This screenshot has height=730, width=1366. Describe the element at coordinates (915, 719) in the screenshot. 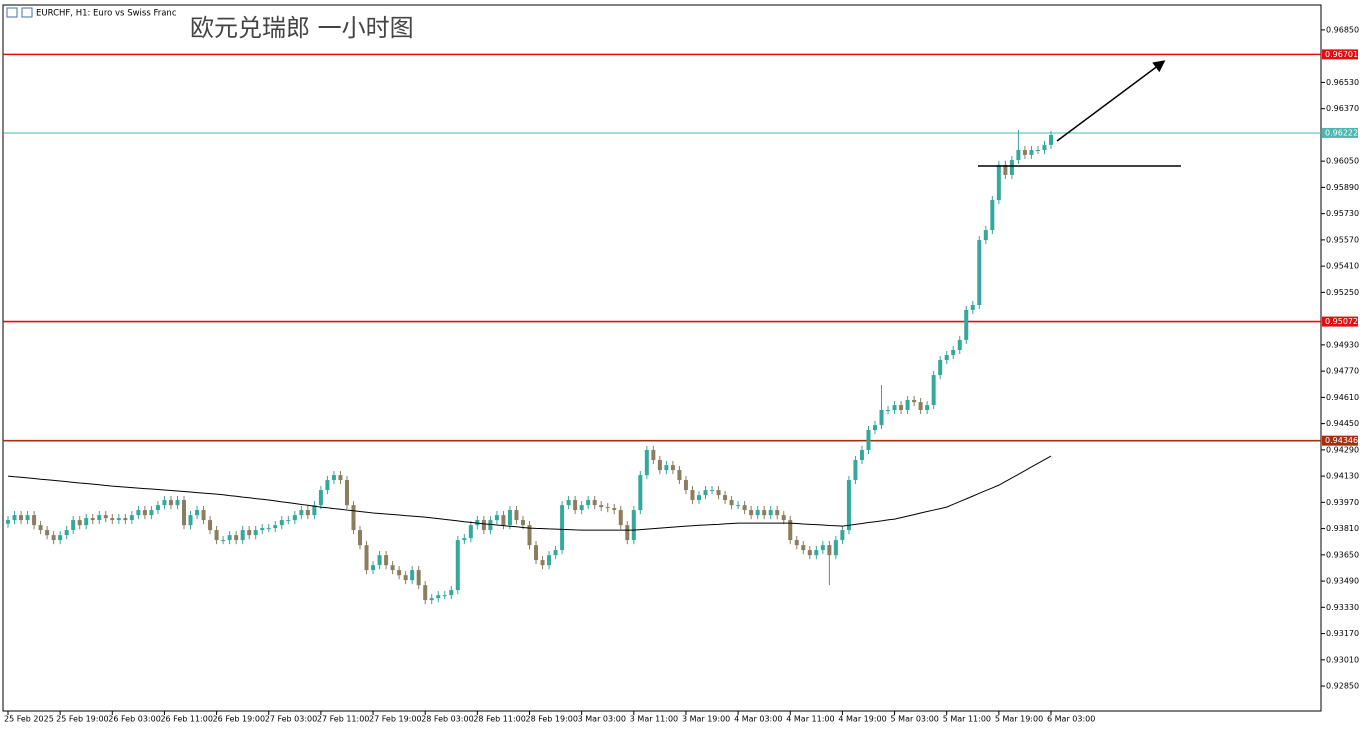

I see `x-tick-label: 5 Mar 03:00` at that location.